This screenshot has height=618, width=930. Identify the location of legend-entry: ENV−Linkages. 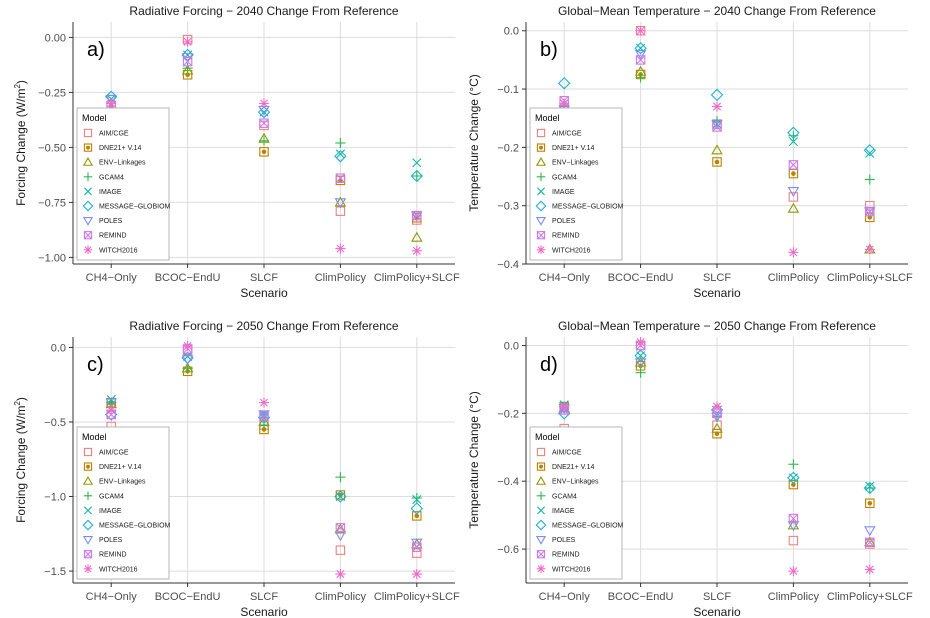
(567, 161).